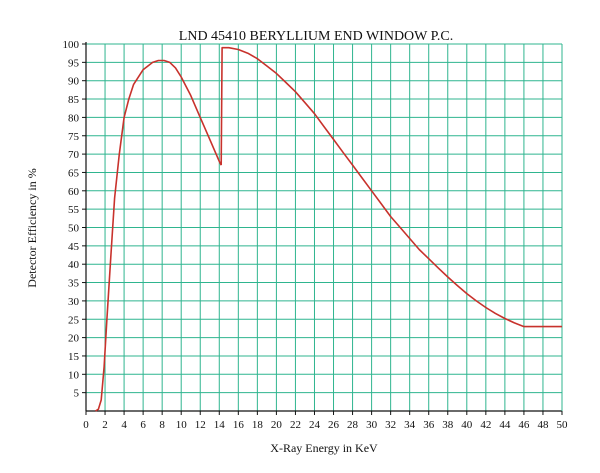 Image resolution: width=600 pixels, height=473 pixels. I want to click on x-tick-label: 50, so click(563, 425).